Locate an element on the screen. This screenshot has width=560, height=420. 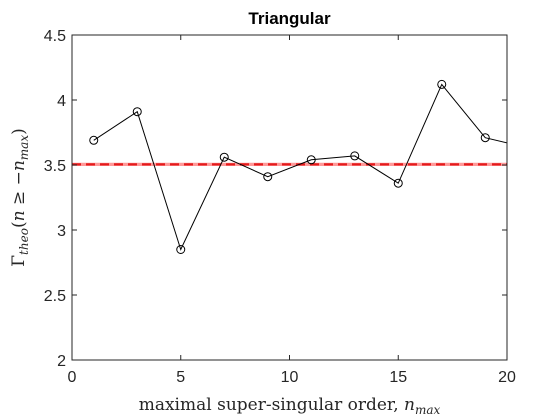
y-axis-label-gamma: Γ is located at coordinates (19, 261).